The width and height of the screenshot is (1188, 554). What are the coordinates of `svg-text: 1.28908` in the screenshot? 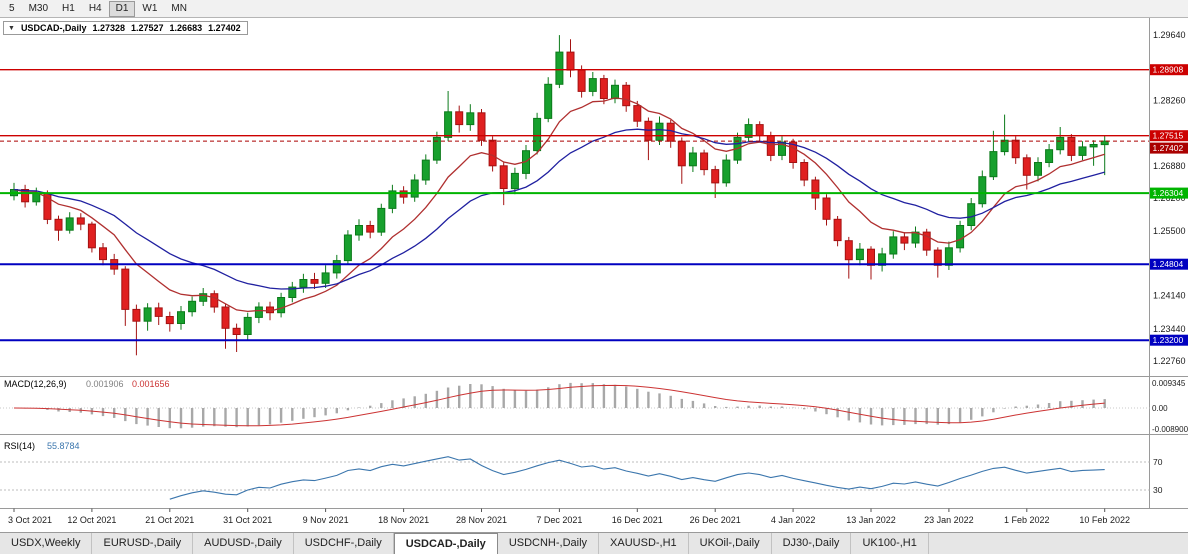 It's located at (1168, 70).